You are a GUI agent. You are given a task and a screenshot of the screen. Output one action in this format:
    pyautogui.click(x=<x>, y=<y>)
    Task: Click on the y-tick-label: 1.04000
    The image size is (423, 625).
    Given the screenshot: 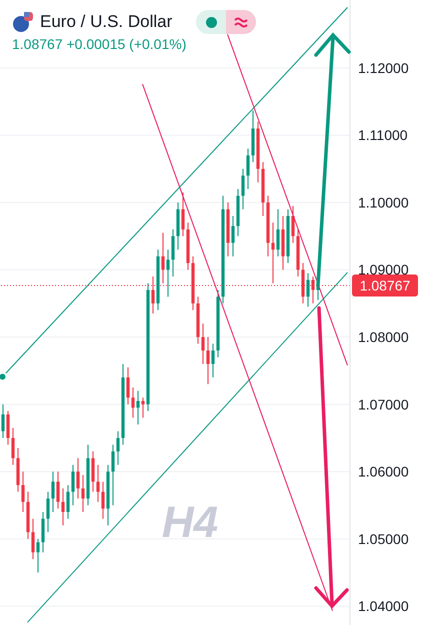 What is the action you would take?
    pyautogui.click(x=383, y=606)
    